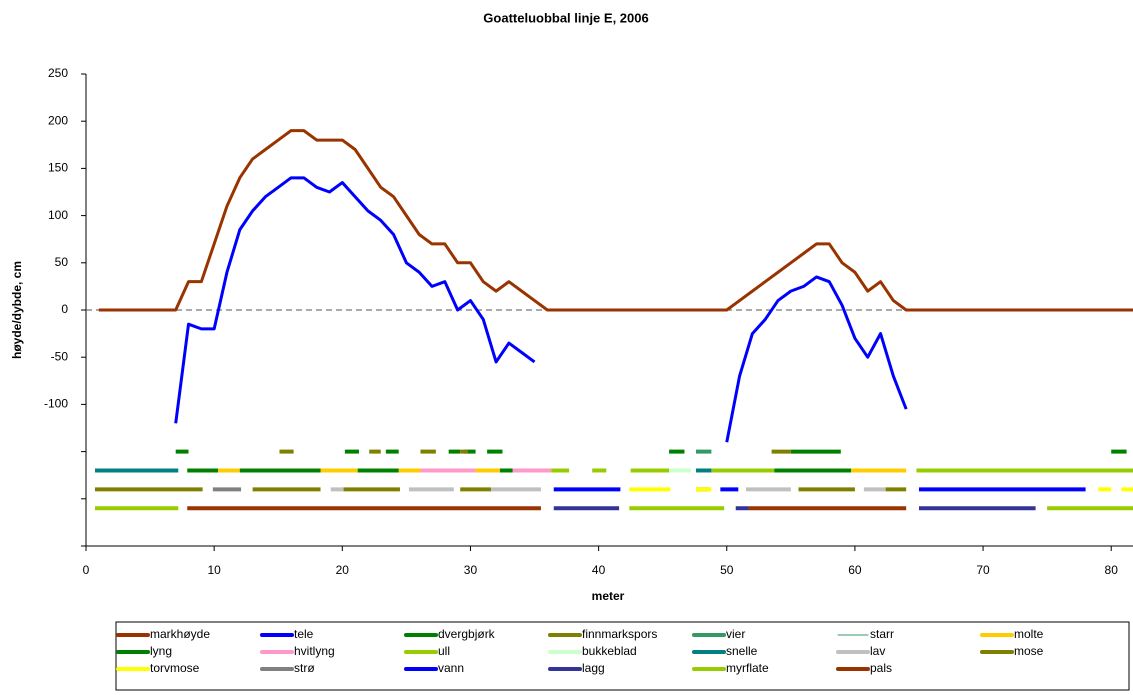 The image size is (1133, 695). What do you see at coordinates (881, 668) in the screenshot?
I see `legend-label: pals` at bounding box center [881, 668].